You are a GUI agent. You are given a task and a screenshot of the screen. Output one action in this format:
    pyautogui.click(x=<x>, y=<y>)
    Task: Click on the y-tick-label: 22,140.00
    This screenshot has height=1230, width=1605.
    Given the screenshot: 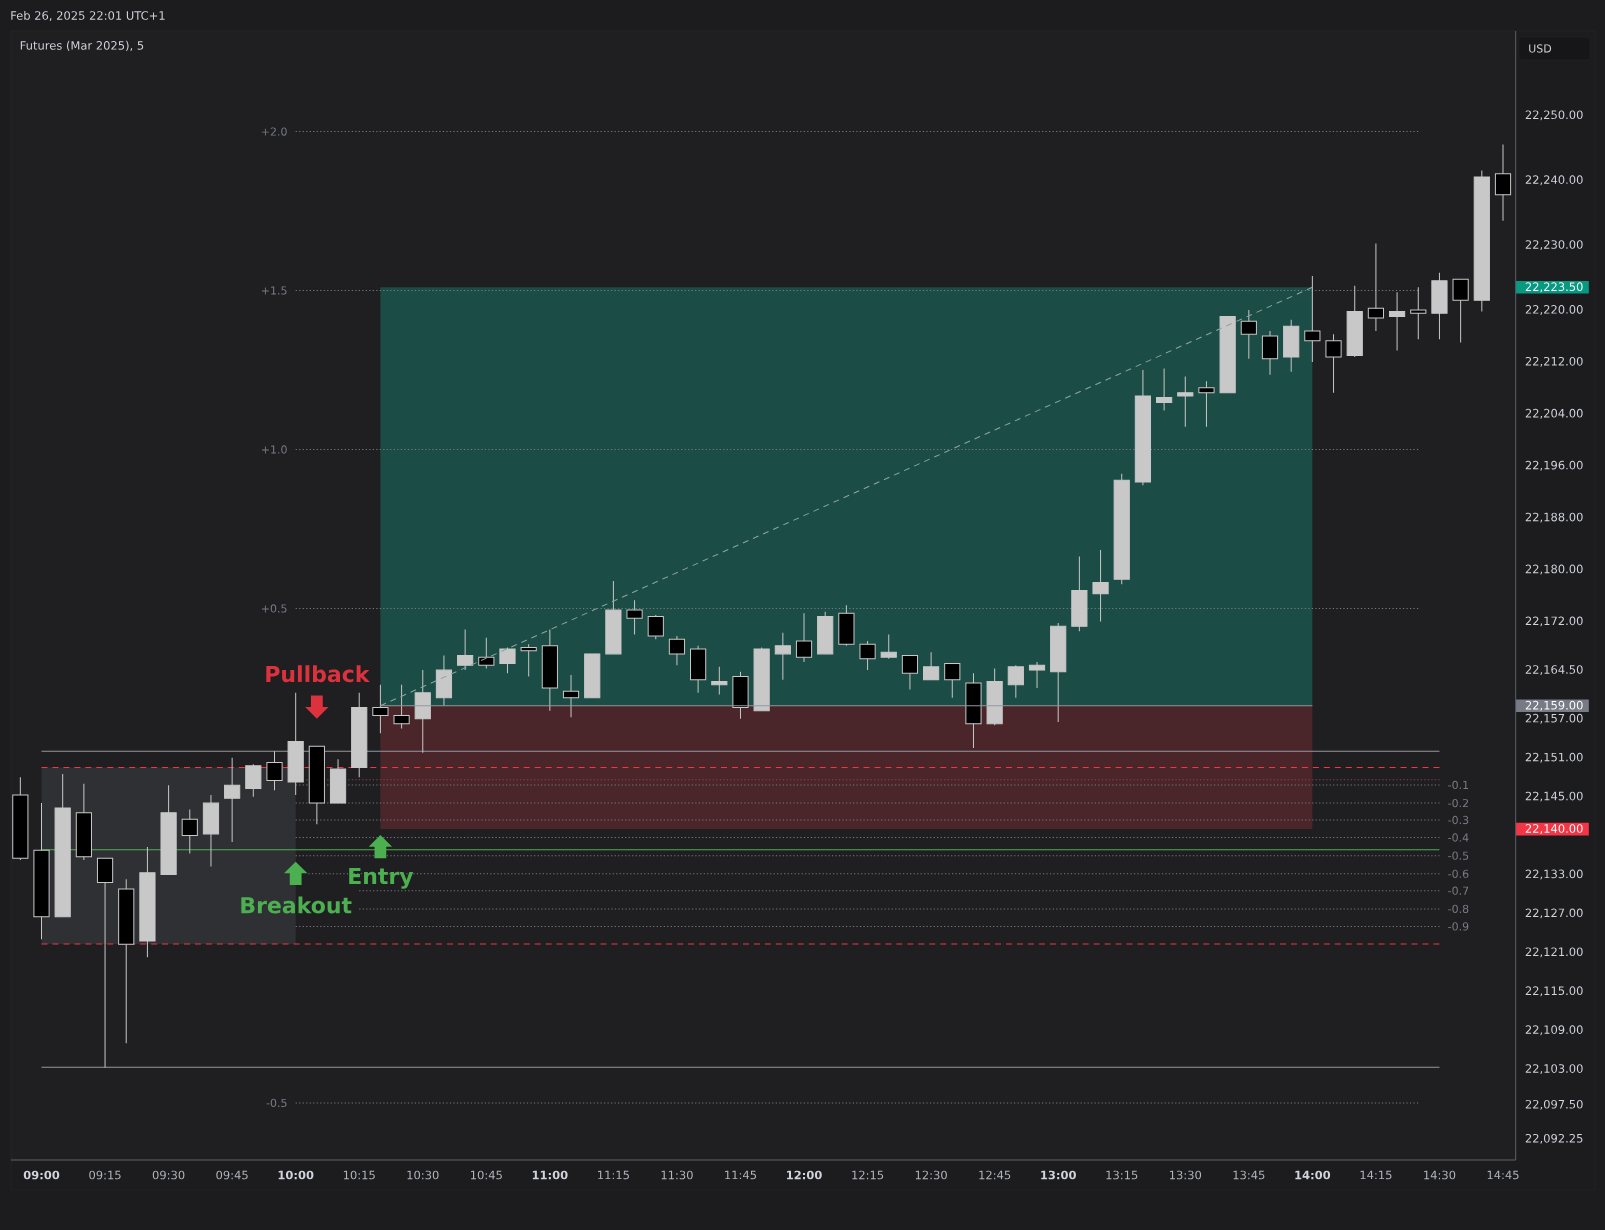 What is the action you would take?
    pyautogui.click(x=1554, y=829)
    